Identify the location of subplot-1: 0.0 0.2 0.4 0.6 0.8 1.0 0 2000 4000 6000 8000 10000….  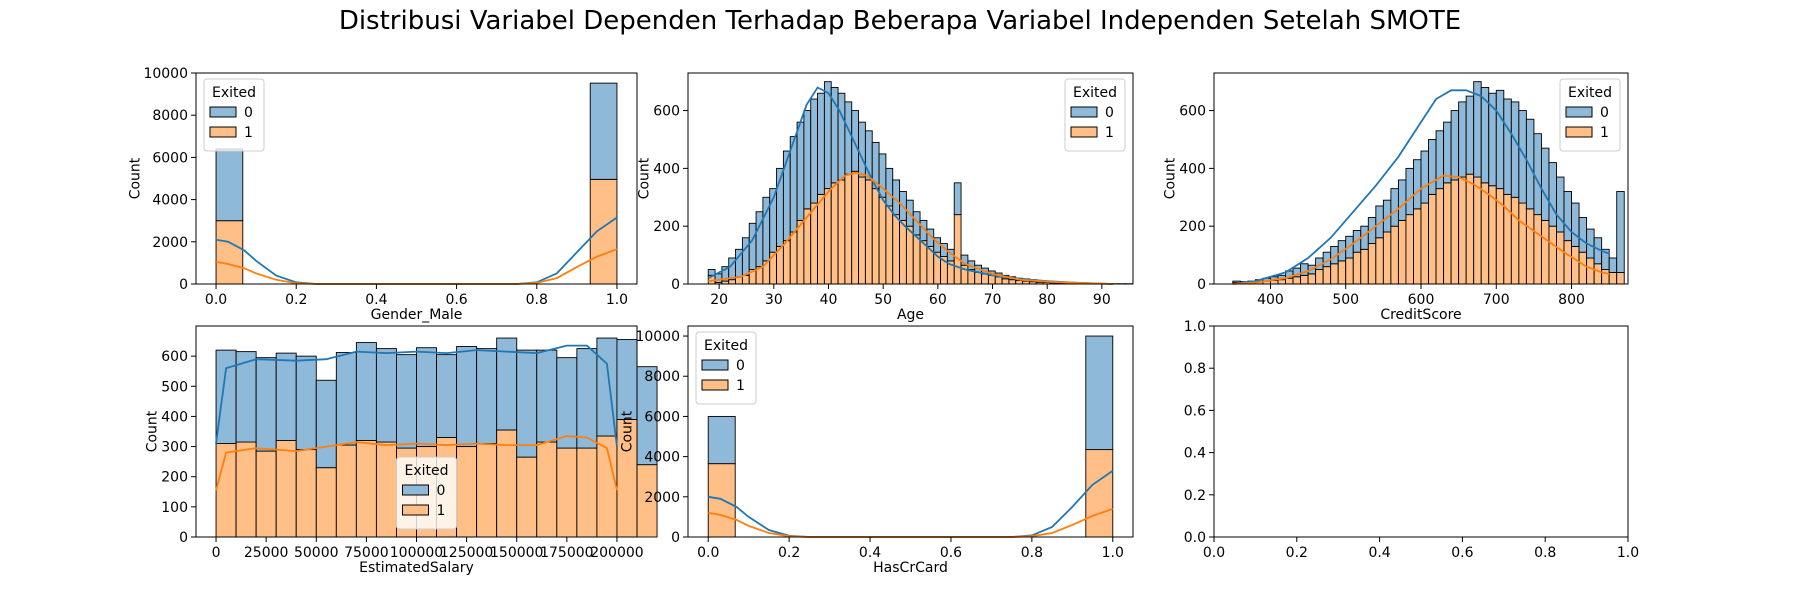
(383, 194).